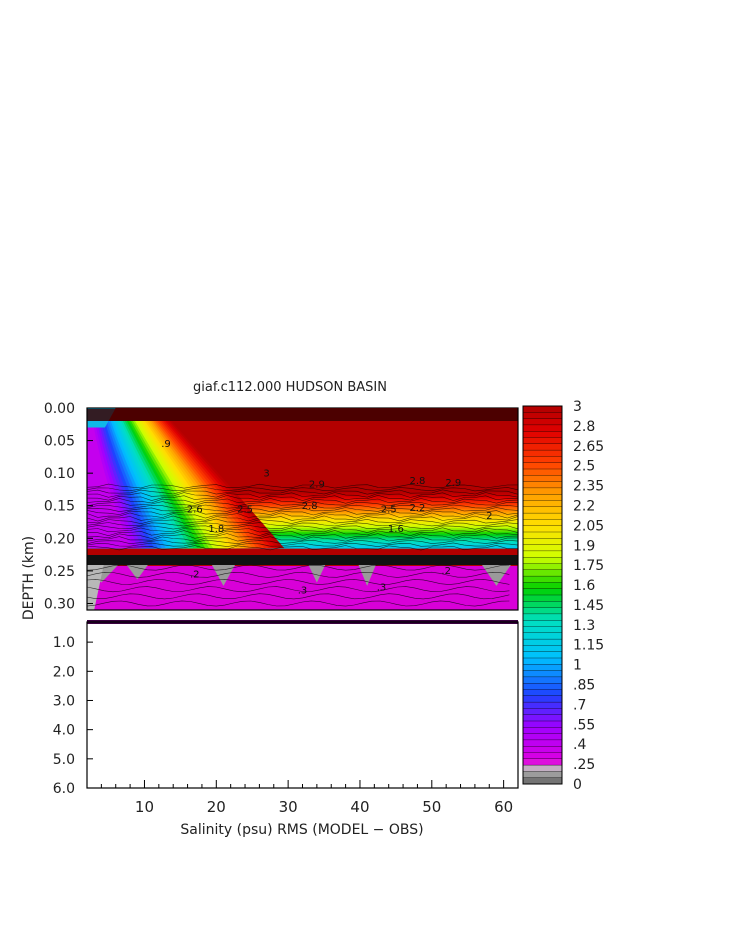 The width and height of the screenshot is (733, 945). I want to click on thermocline-dark-band, so click(302, 560).